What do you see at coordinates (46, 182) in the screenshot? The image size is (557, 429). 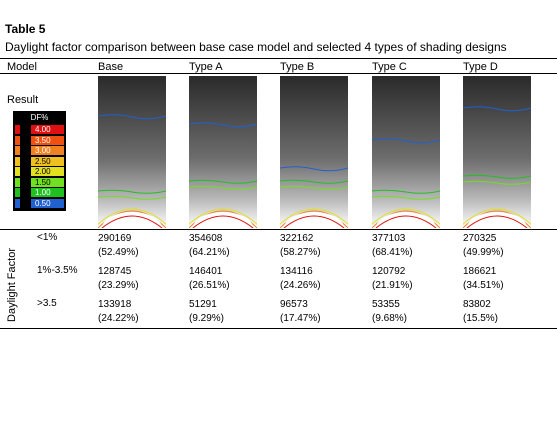 I see `legend-value: 1.50` at bounding box center [46, 182].